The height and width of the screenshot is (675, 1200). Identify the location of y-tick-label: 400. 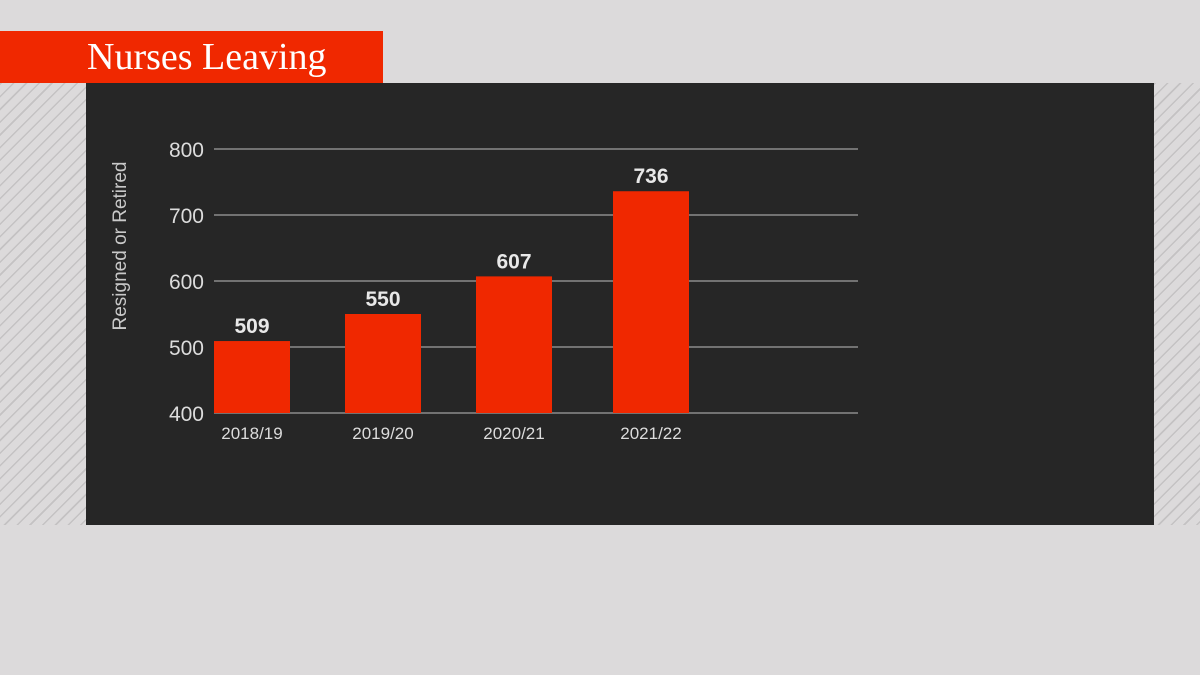
(186, 414).